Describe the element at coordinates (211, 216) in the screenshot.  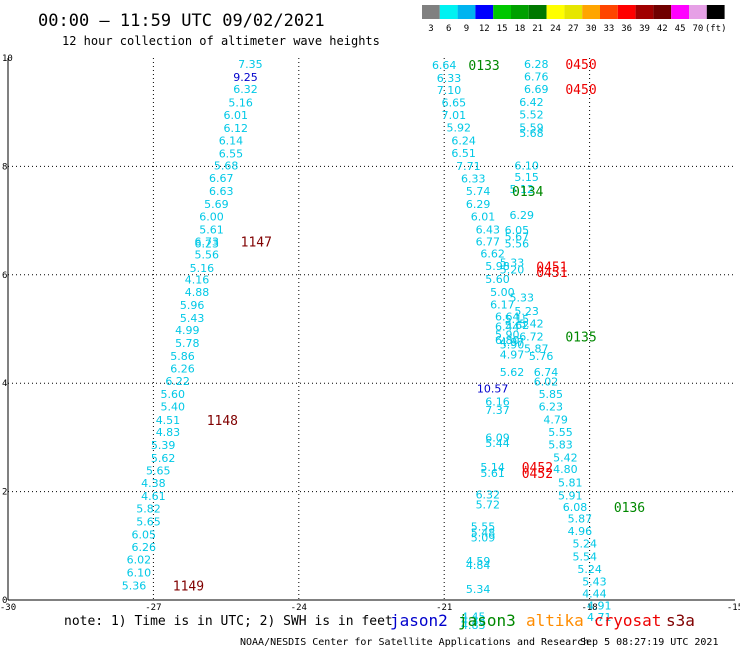
I see `wave-height-value: 6.00` at that location.